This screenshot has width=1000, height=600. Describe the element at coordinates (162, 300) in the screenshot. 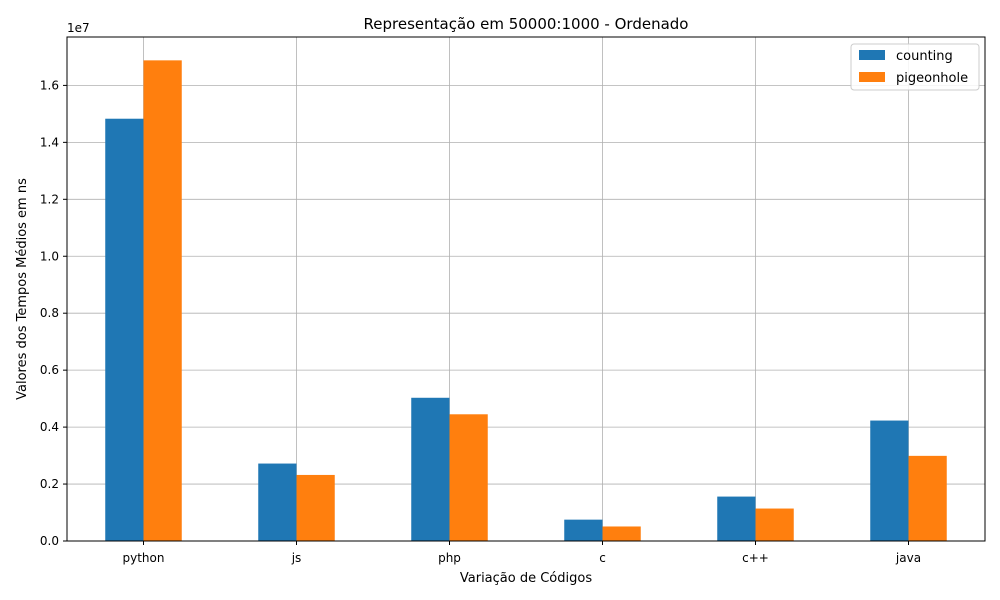

I see `bar-pigeonhole-python` at that location.